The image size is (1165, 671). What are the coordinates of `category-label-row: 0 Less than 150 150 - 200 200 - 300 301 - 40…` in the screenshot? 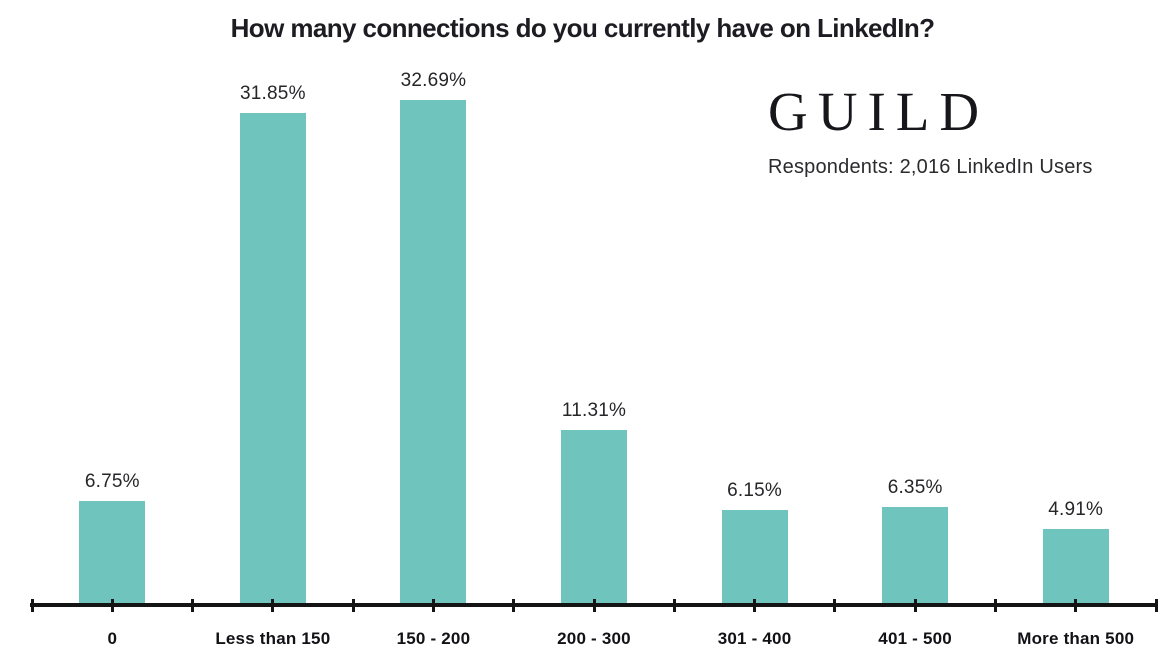 It's located at (594, 642).